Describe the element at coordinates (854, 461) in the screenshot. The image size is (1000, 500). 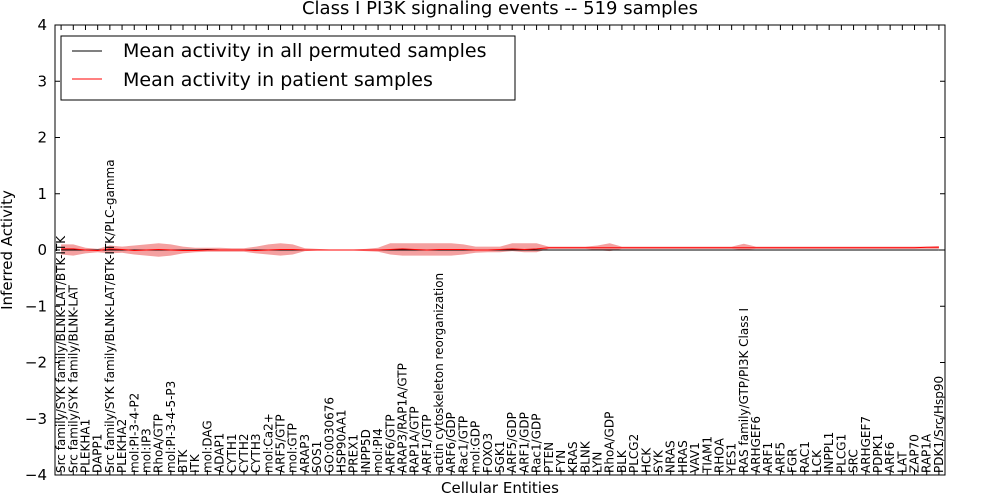
I see `x-category-label: SRC` at that location.